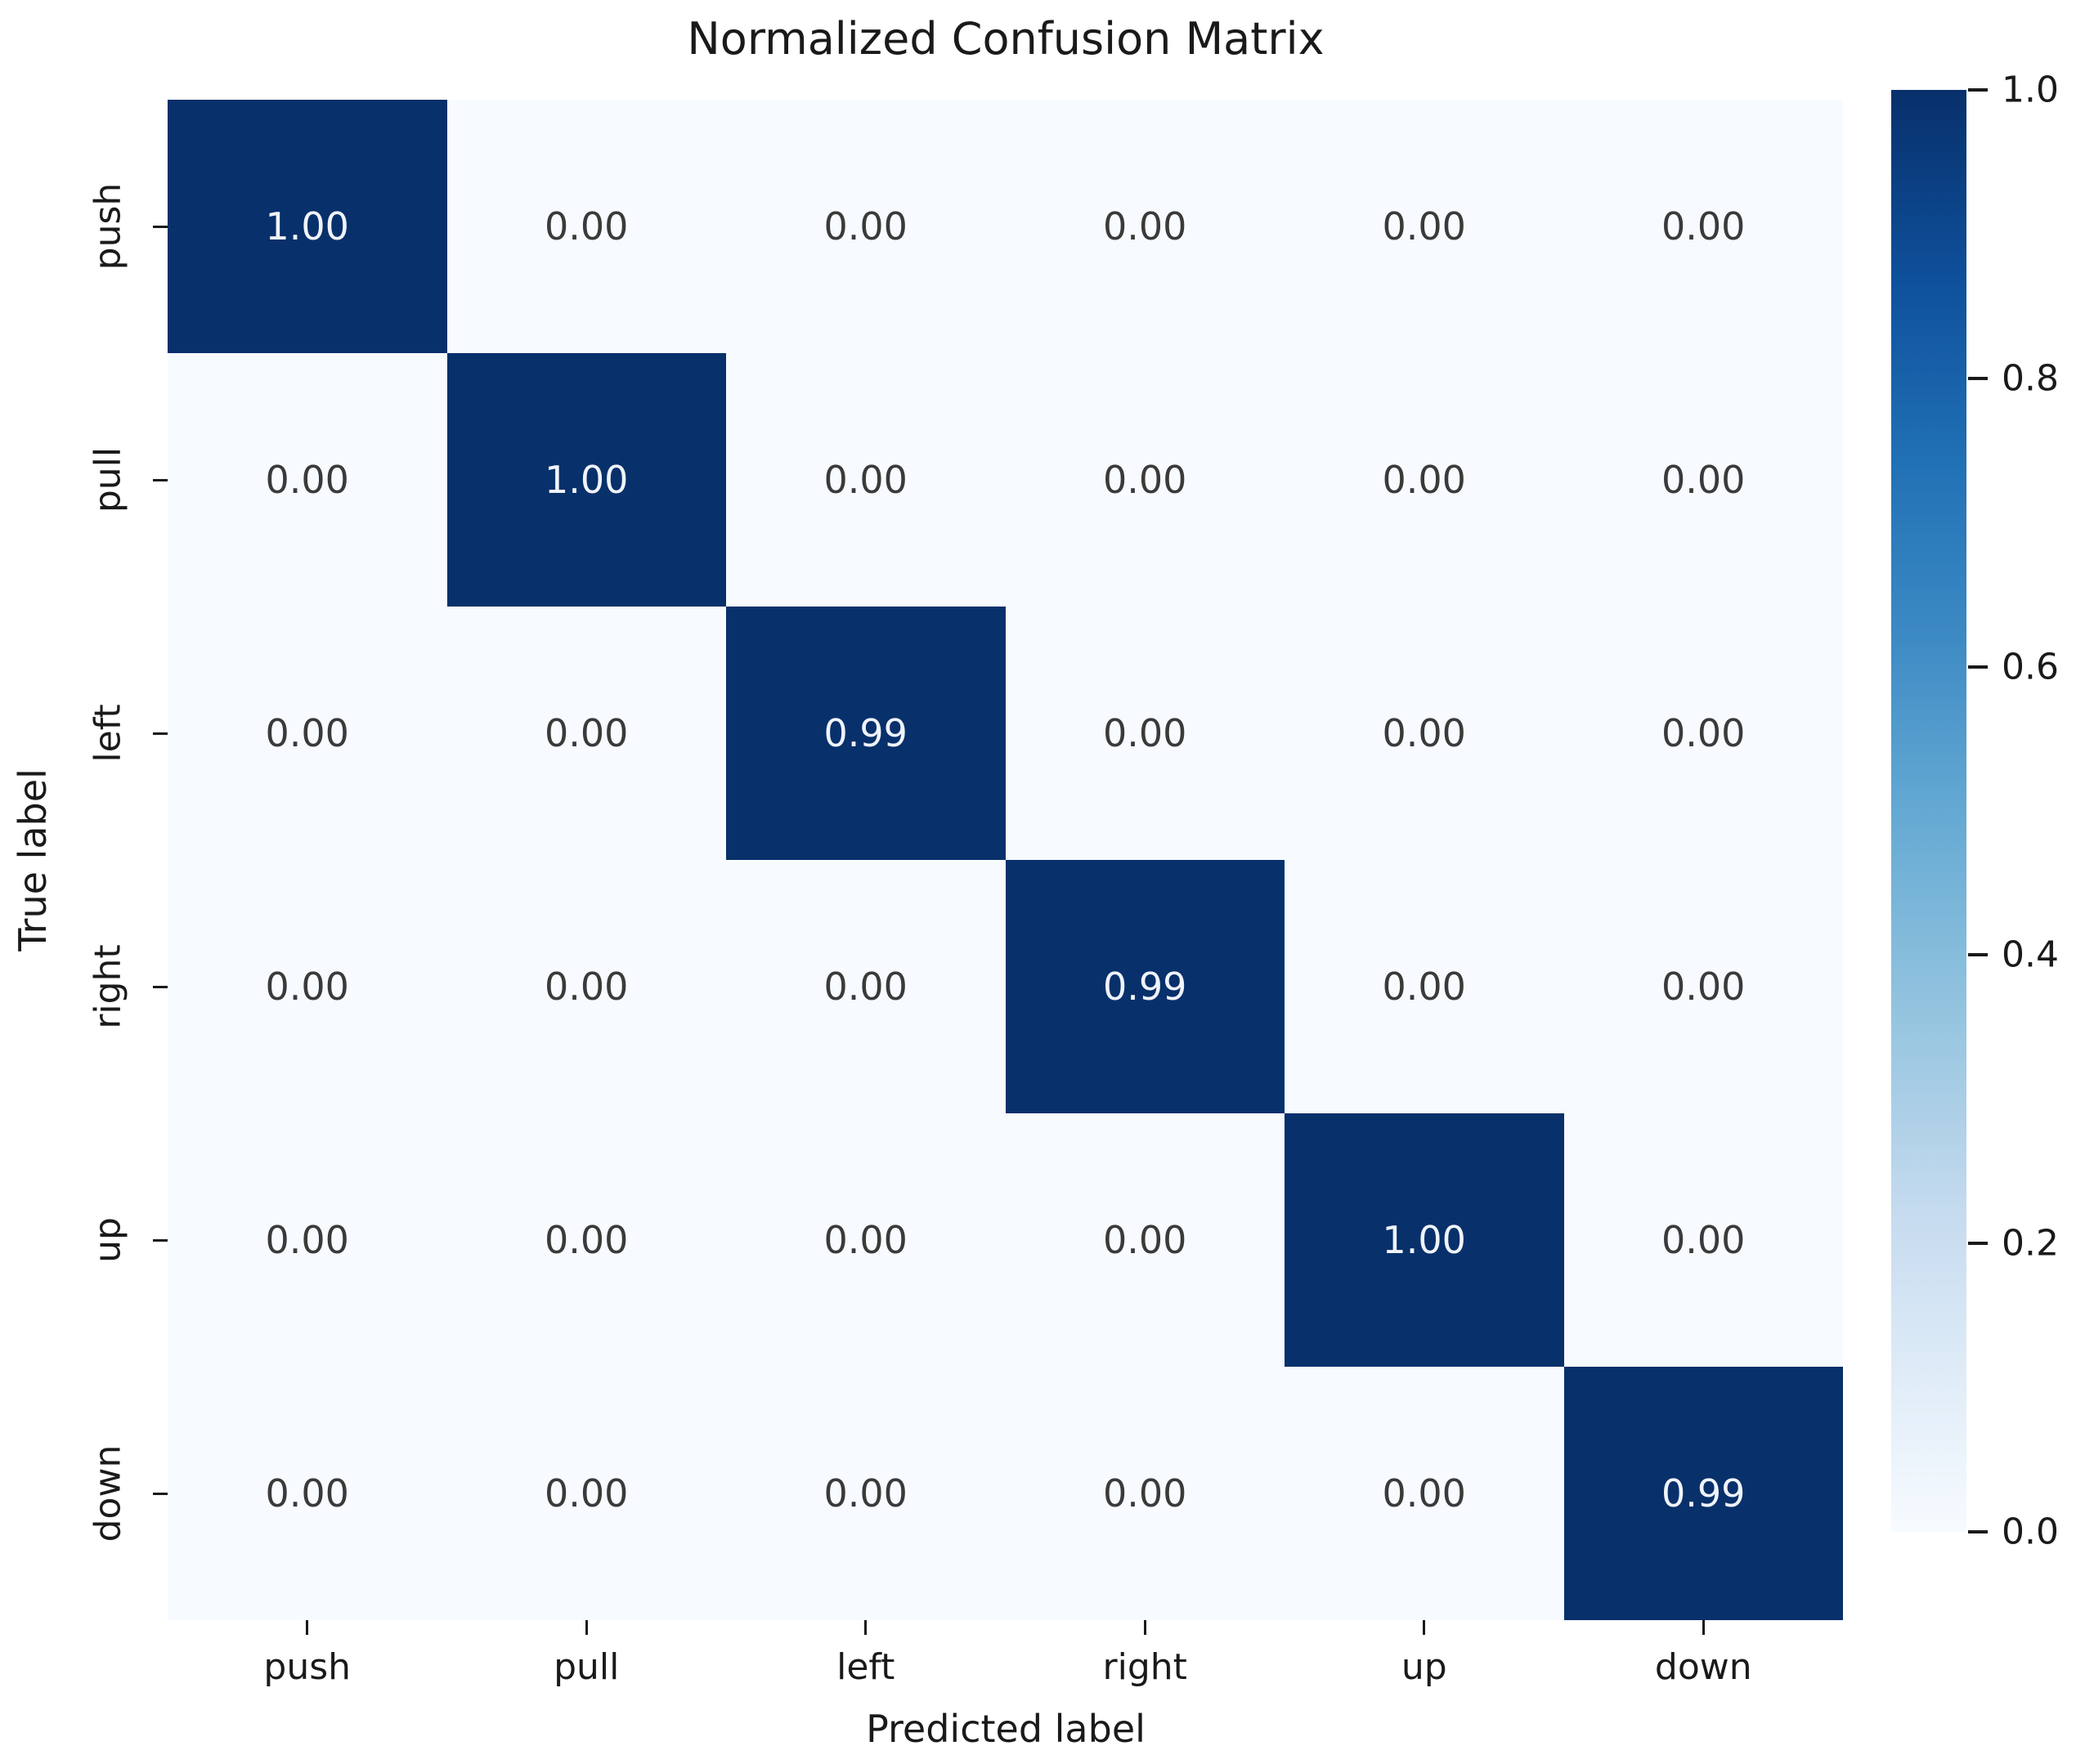 Image resolution: width=2094 pixels, height=1764 pixels. Describe the element at coordinates (108, 1240) in the screenshot. I see `y-tick-label: up` at that location.